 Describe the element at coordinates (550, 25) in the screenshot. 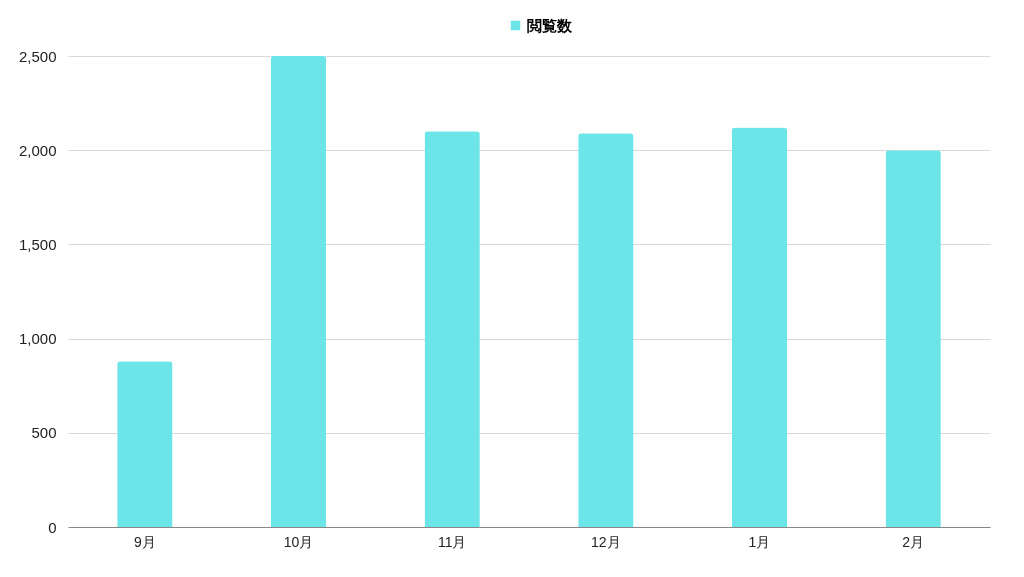

I see `legend-label: 閲覧数` at that location.